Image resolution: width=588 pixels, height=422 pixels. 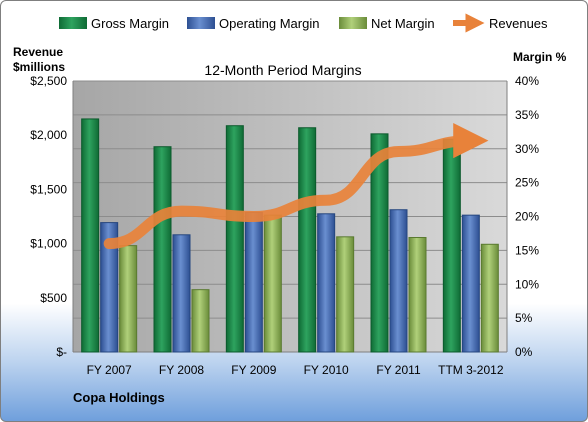 What do you see at coordinates (527, 81) in the screenshot?
I see `right-tick-label: 40%` at bounding box center [527, 81].